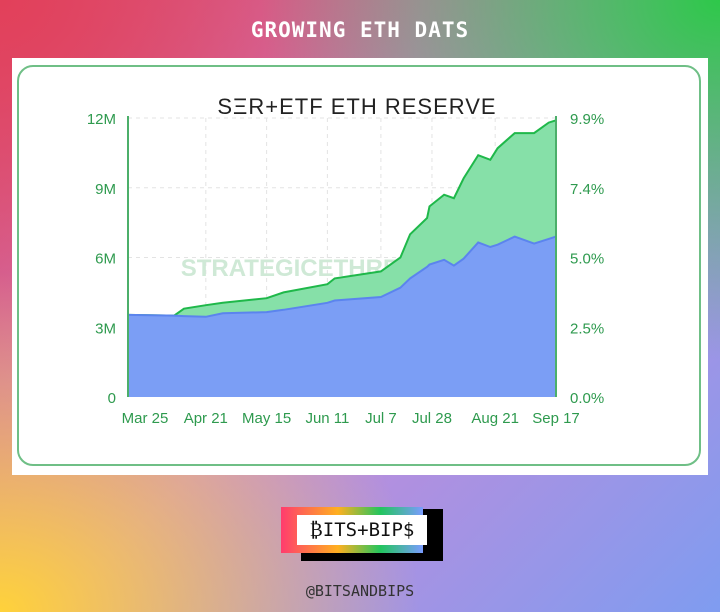  Describe the element at coordinates (495, 418) in the screenshot. I see `x-tick-label: Aug 21` at that location.